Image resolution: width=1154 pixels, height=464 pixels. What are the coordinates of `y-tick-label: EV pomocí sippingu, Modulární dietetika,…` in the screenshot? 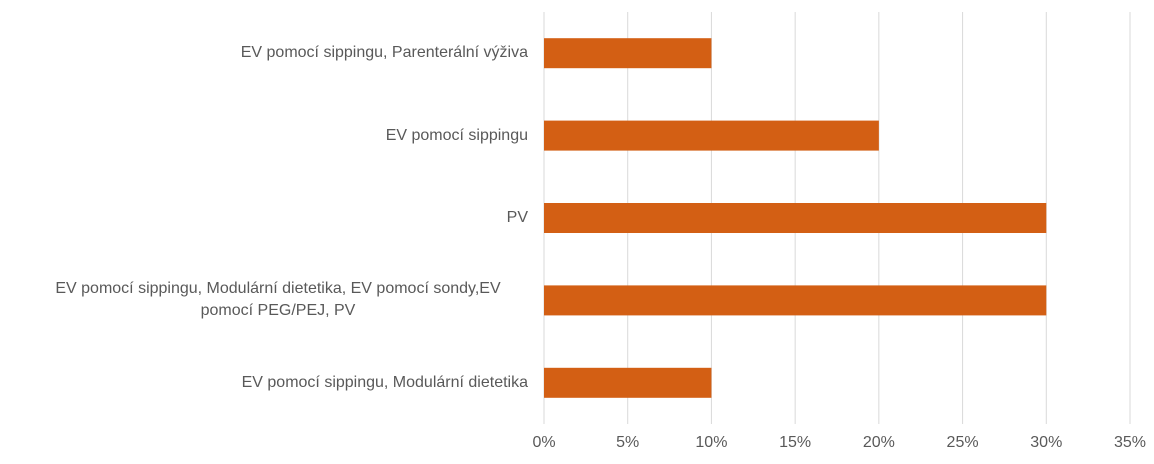 It's located at (278, 300).